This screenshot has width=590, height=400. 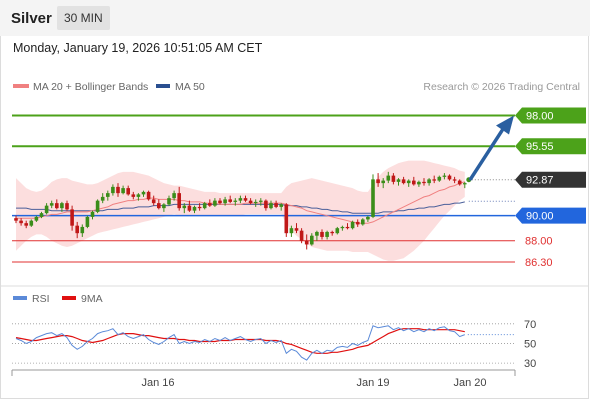 What do you see at coordinates (83, 18) in the screenshot?
I see `timeframe-badge: 30 MIN` at bounding box center [83, 18].